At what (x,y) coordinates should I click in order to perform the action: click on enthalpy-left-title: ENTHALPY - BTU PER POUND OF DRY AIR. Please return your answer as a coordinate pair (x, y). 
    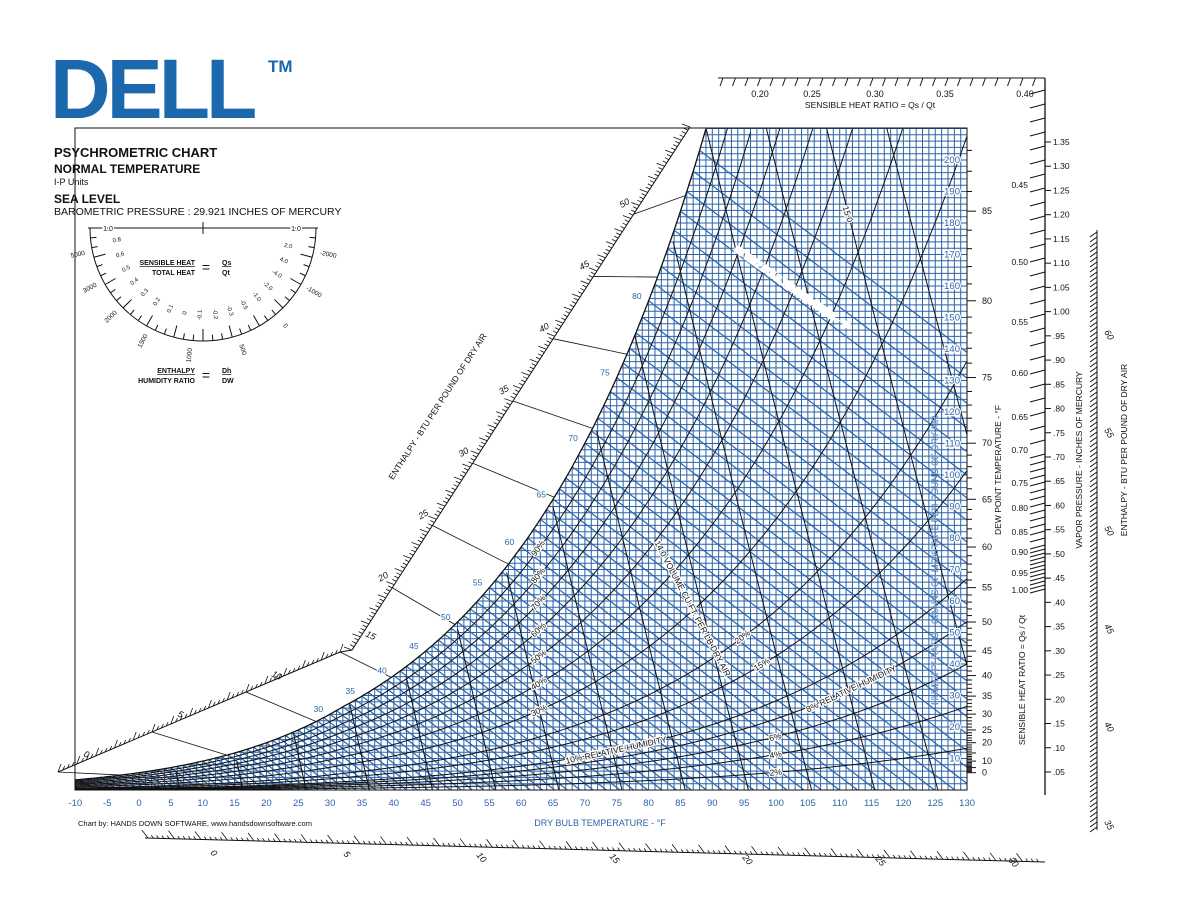
    Looking at the image, I should click on (437, 406).